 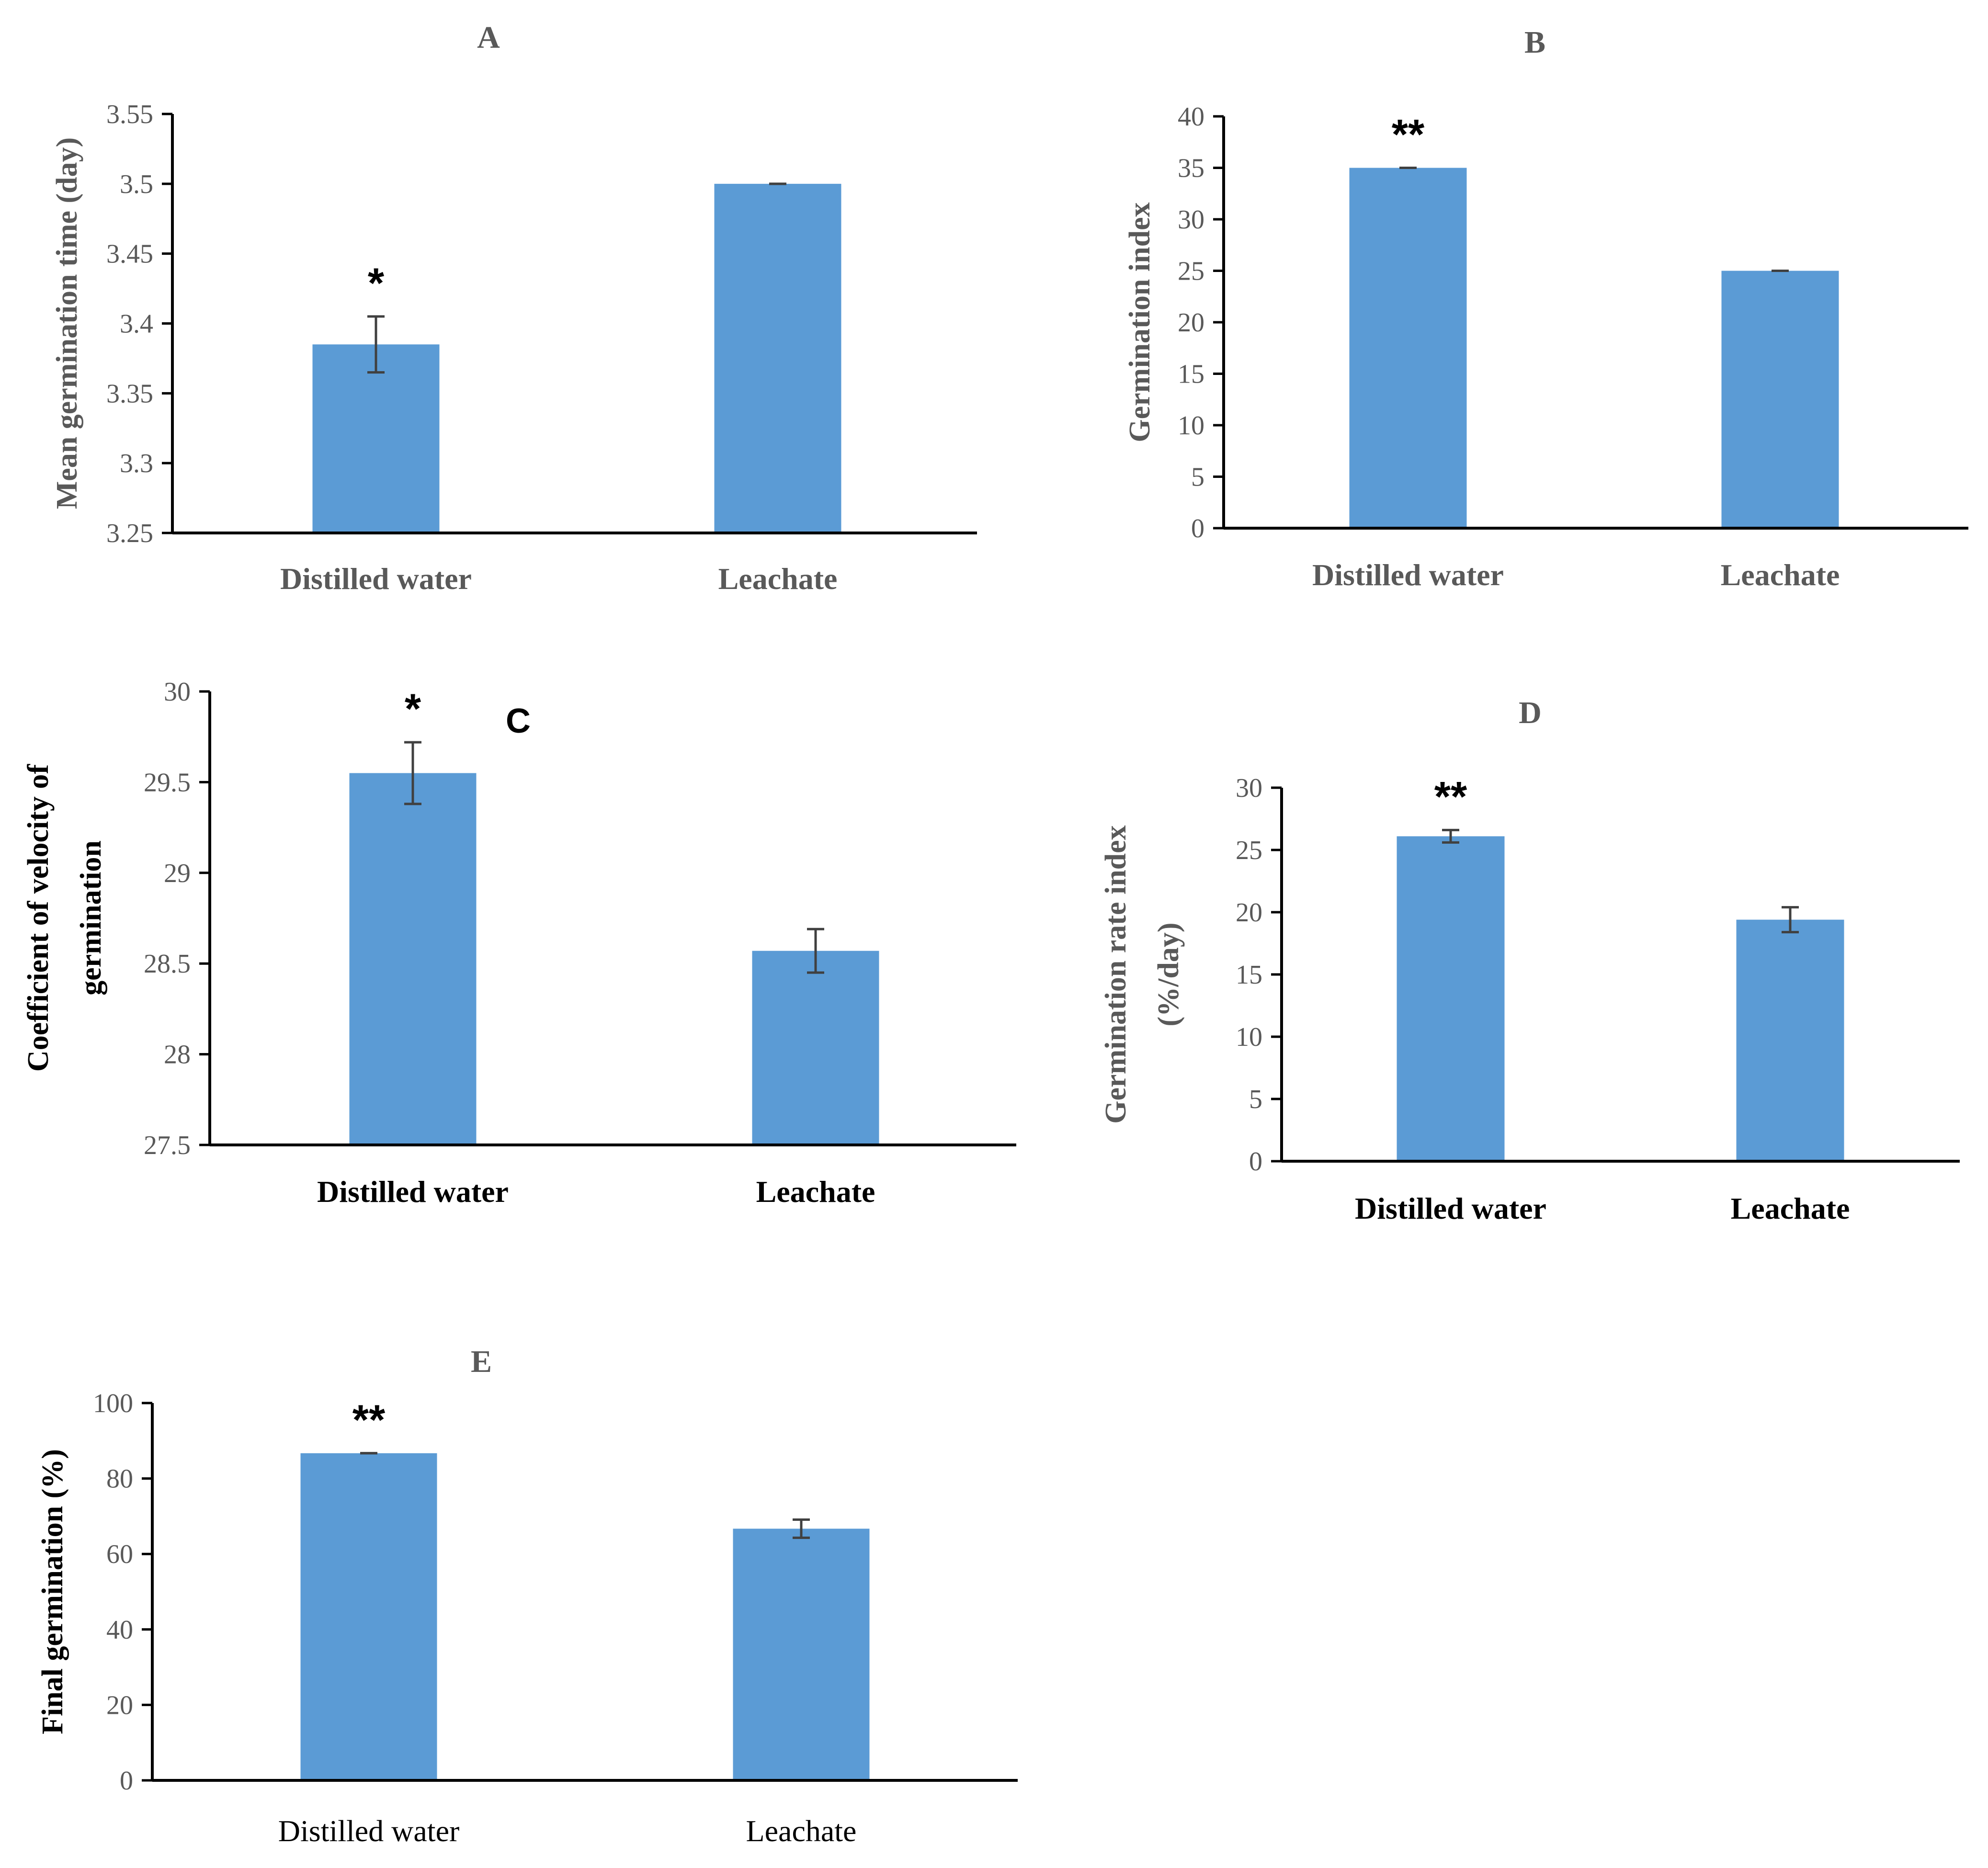 I want to click on y-axis-label: Germination rate index (%/day), so click(x=1142, y=974).